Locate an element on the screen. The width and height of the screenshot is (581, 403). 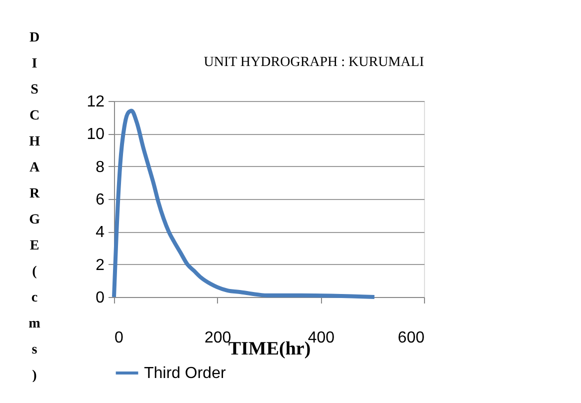
y-tick-label: 8 is located at coordinates (100, 167).